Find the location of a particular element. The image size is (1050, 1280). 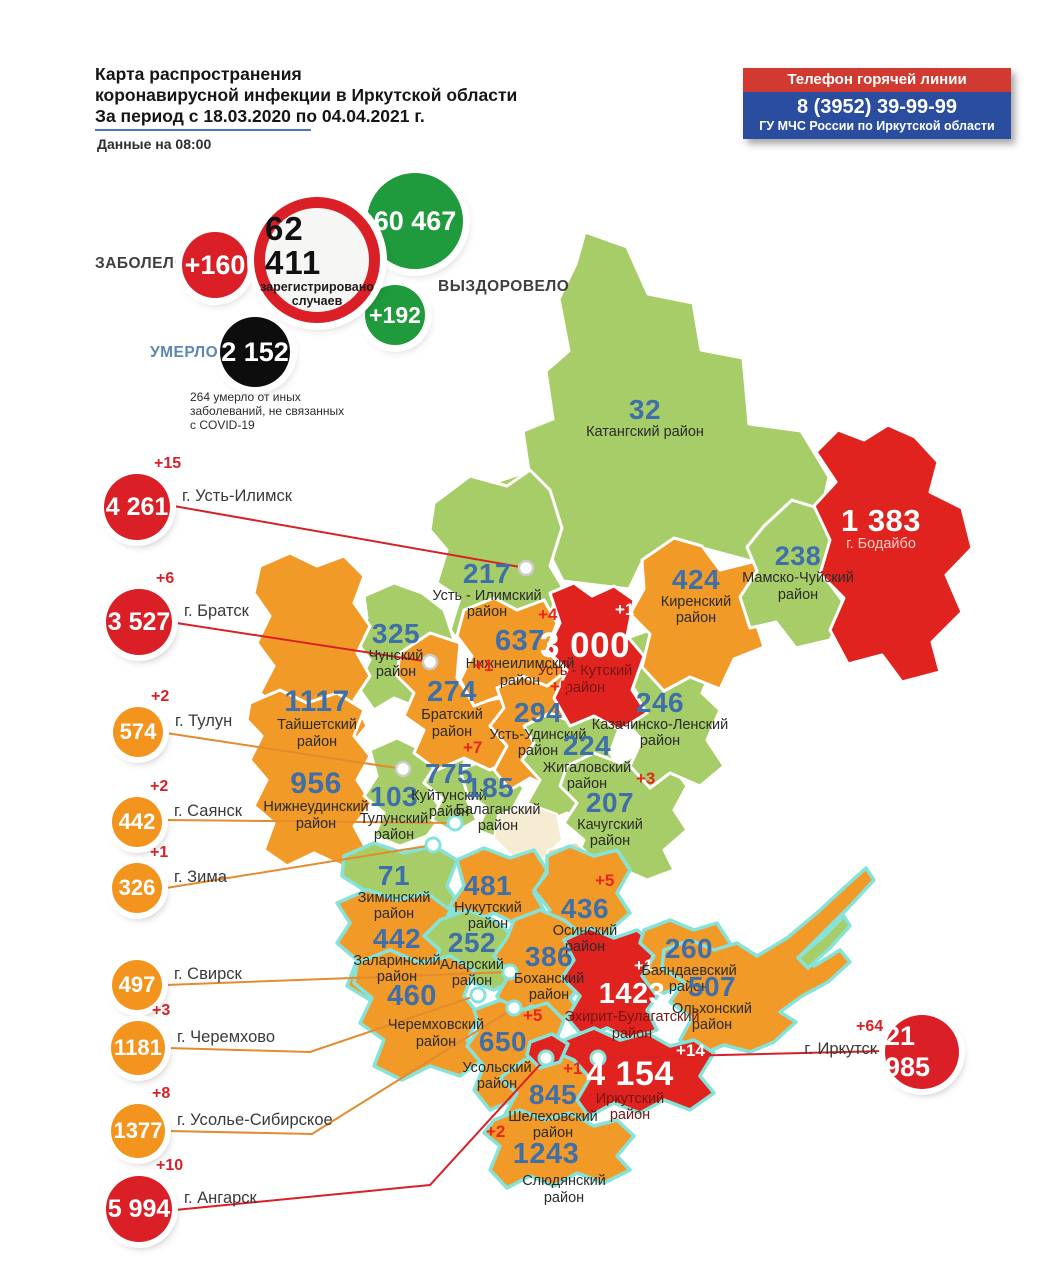

leader-line-irkutsk is located at coordinates (741, 1054).